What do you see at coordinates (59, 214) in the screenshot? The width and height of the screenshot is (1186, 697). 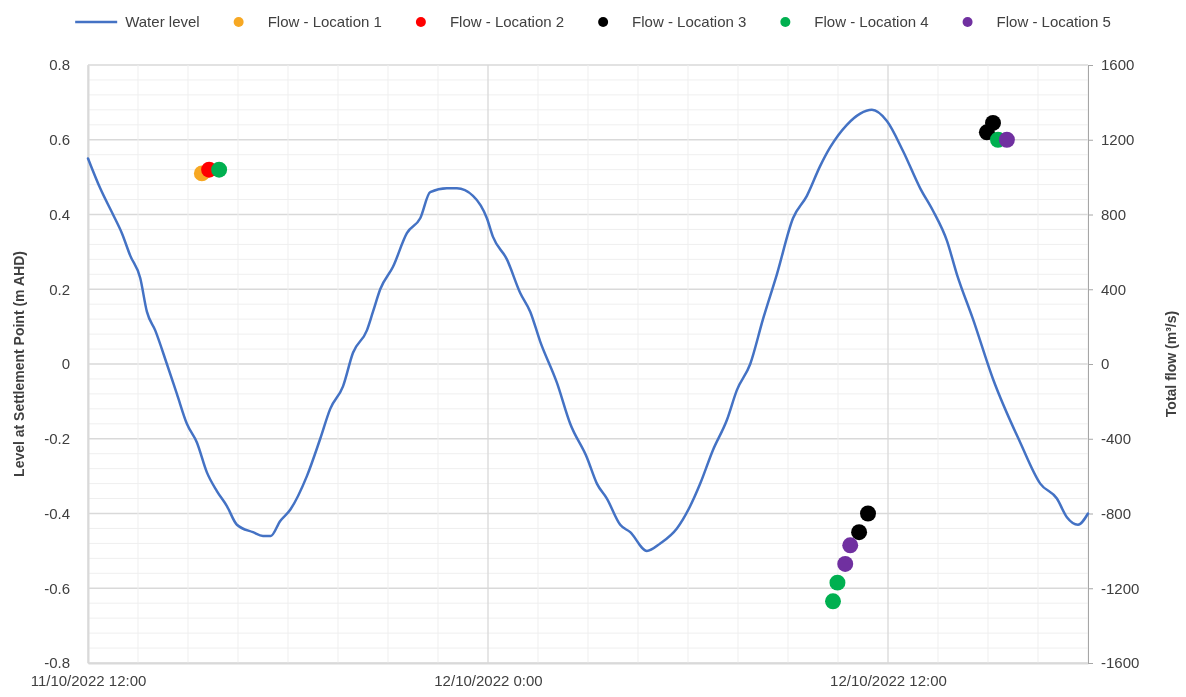 I see `y-tick-label: 0.4` at bounding box center [59, 214].